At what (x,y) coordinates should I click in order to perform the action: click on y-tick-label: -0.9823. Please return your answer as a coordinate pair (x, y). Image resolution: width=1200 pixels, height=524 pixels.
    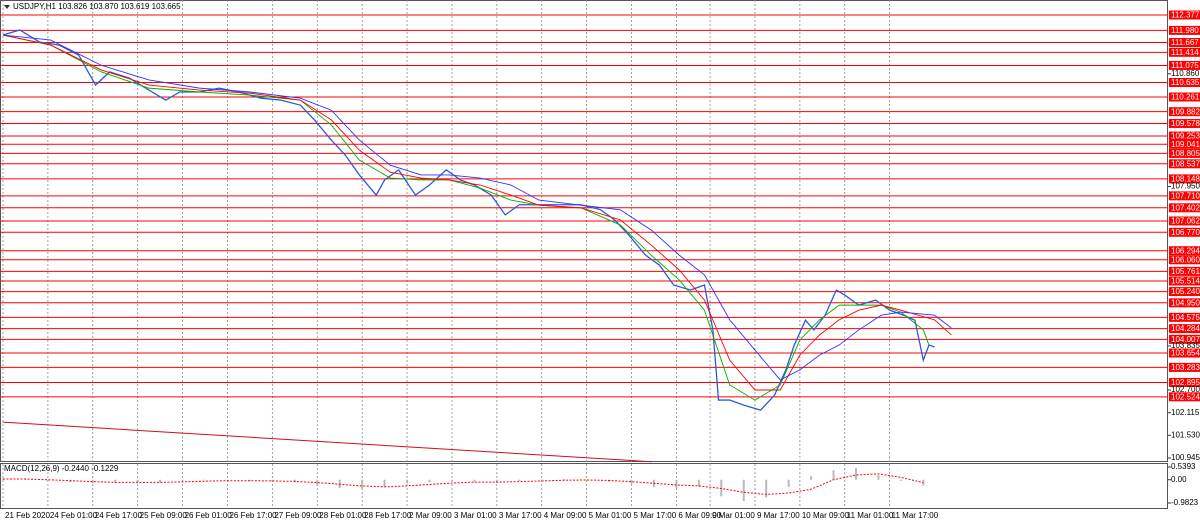
    Looking at the image, I should click on (1185, 502).